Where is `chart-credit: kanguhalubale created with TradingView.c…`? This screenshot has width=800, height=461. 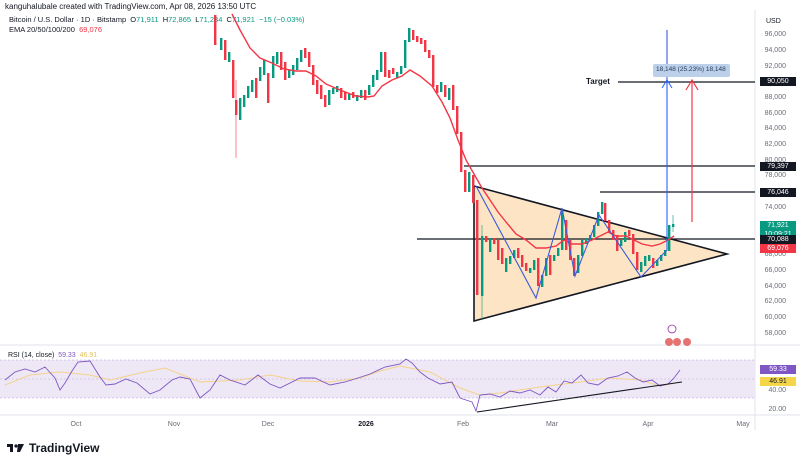
chart-credit: kanguhalubale created with TradingView.c… is located at coordinates (131, 6).